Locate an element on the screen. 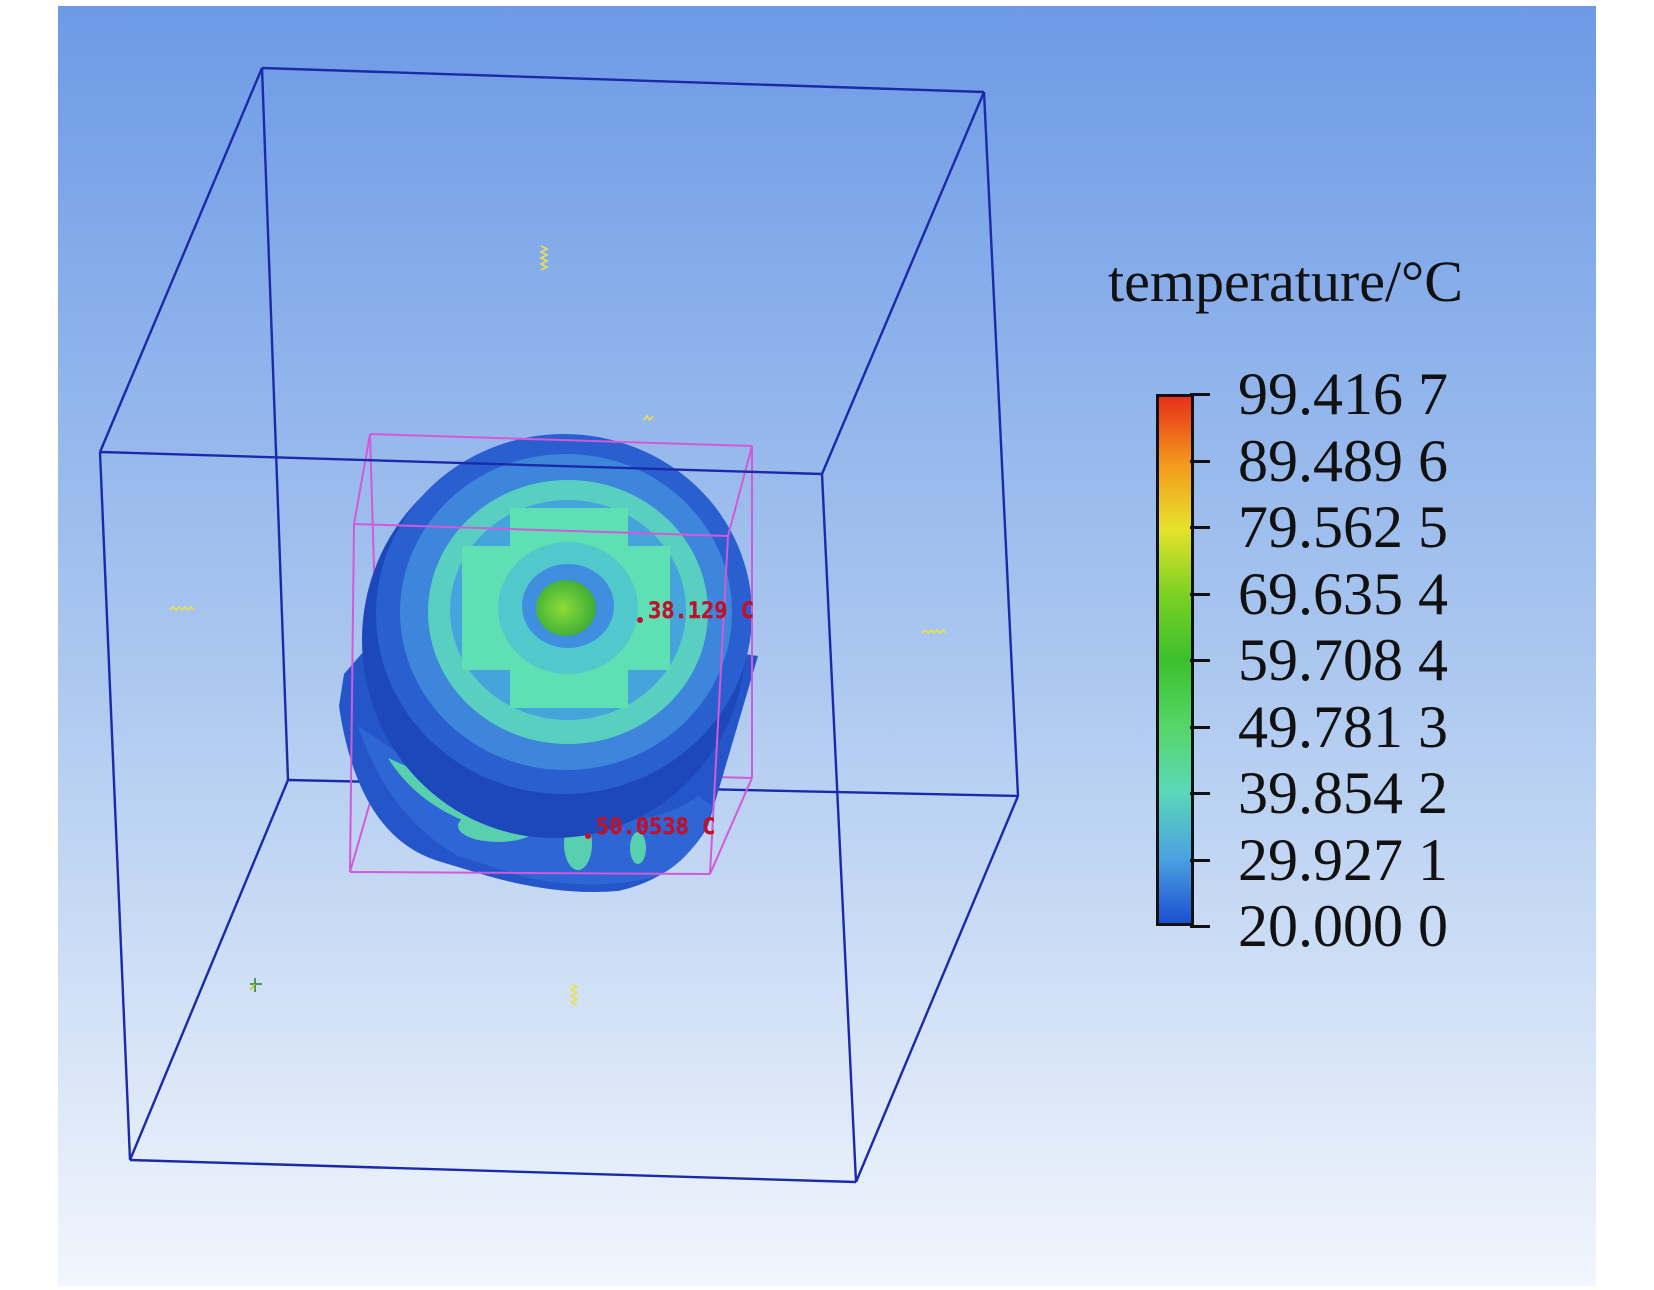 This screenshot has height=1290, width=1654. cylinder-model is located at coordinates (548, 663).